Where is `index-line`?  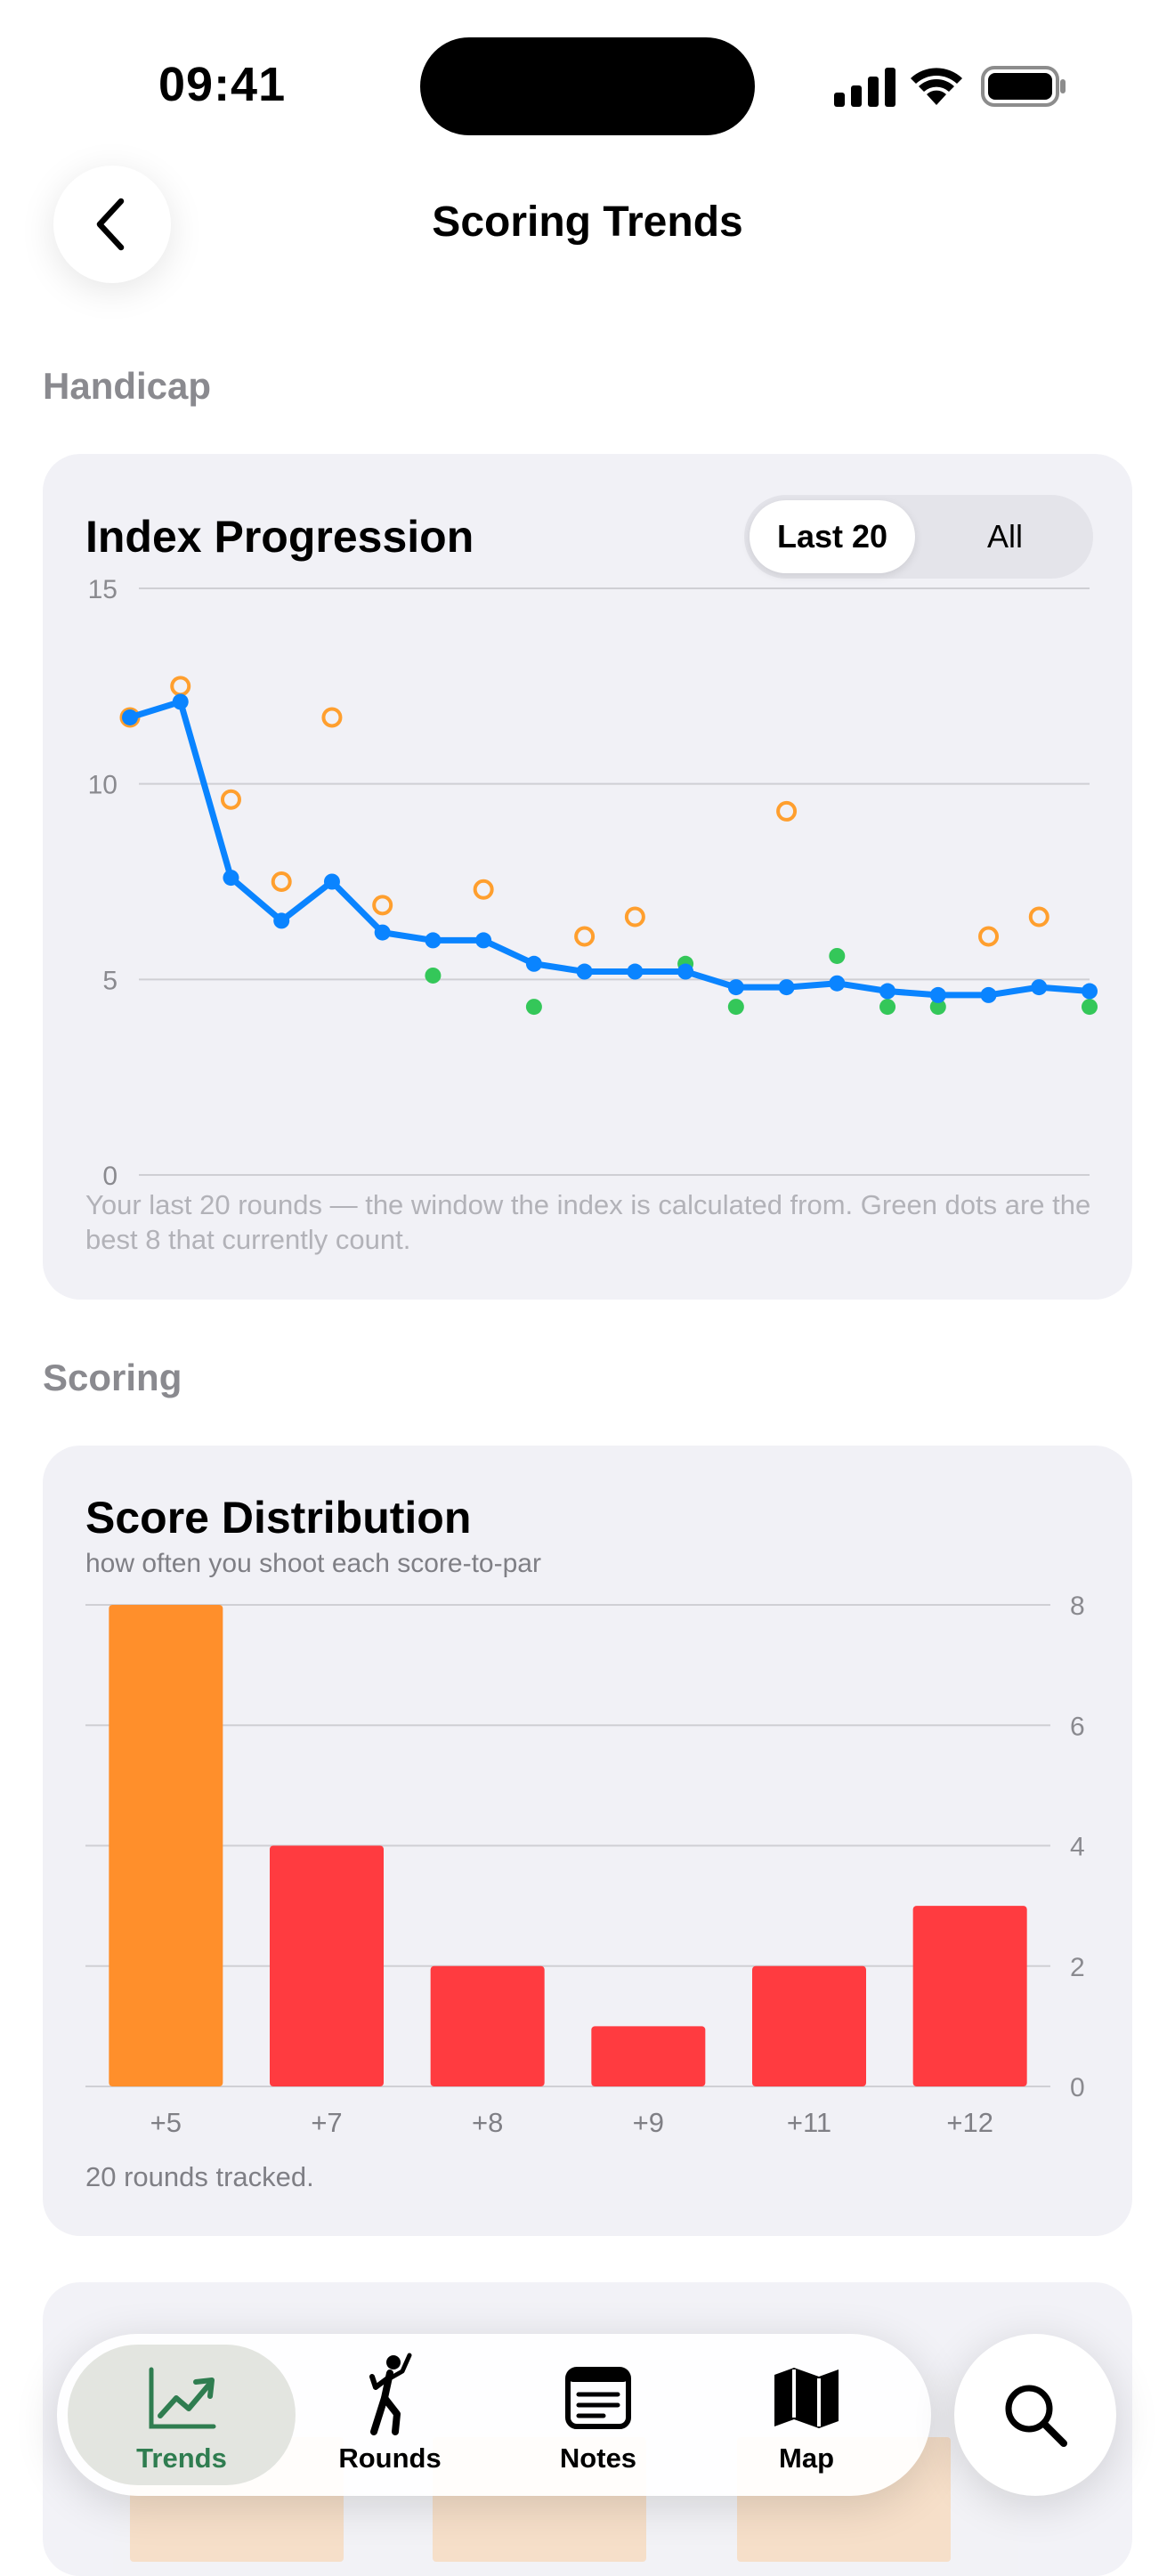
index-line is located at coordinates (609, 849).